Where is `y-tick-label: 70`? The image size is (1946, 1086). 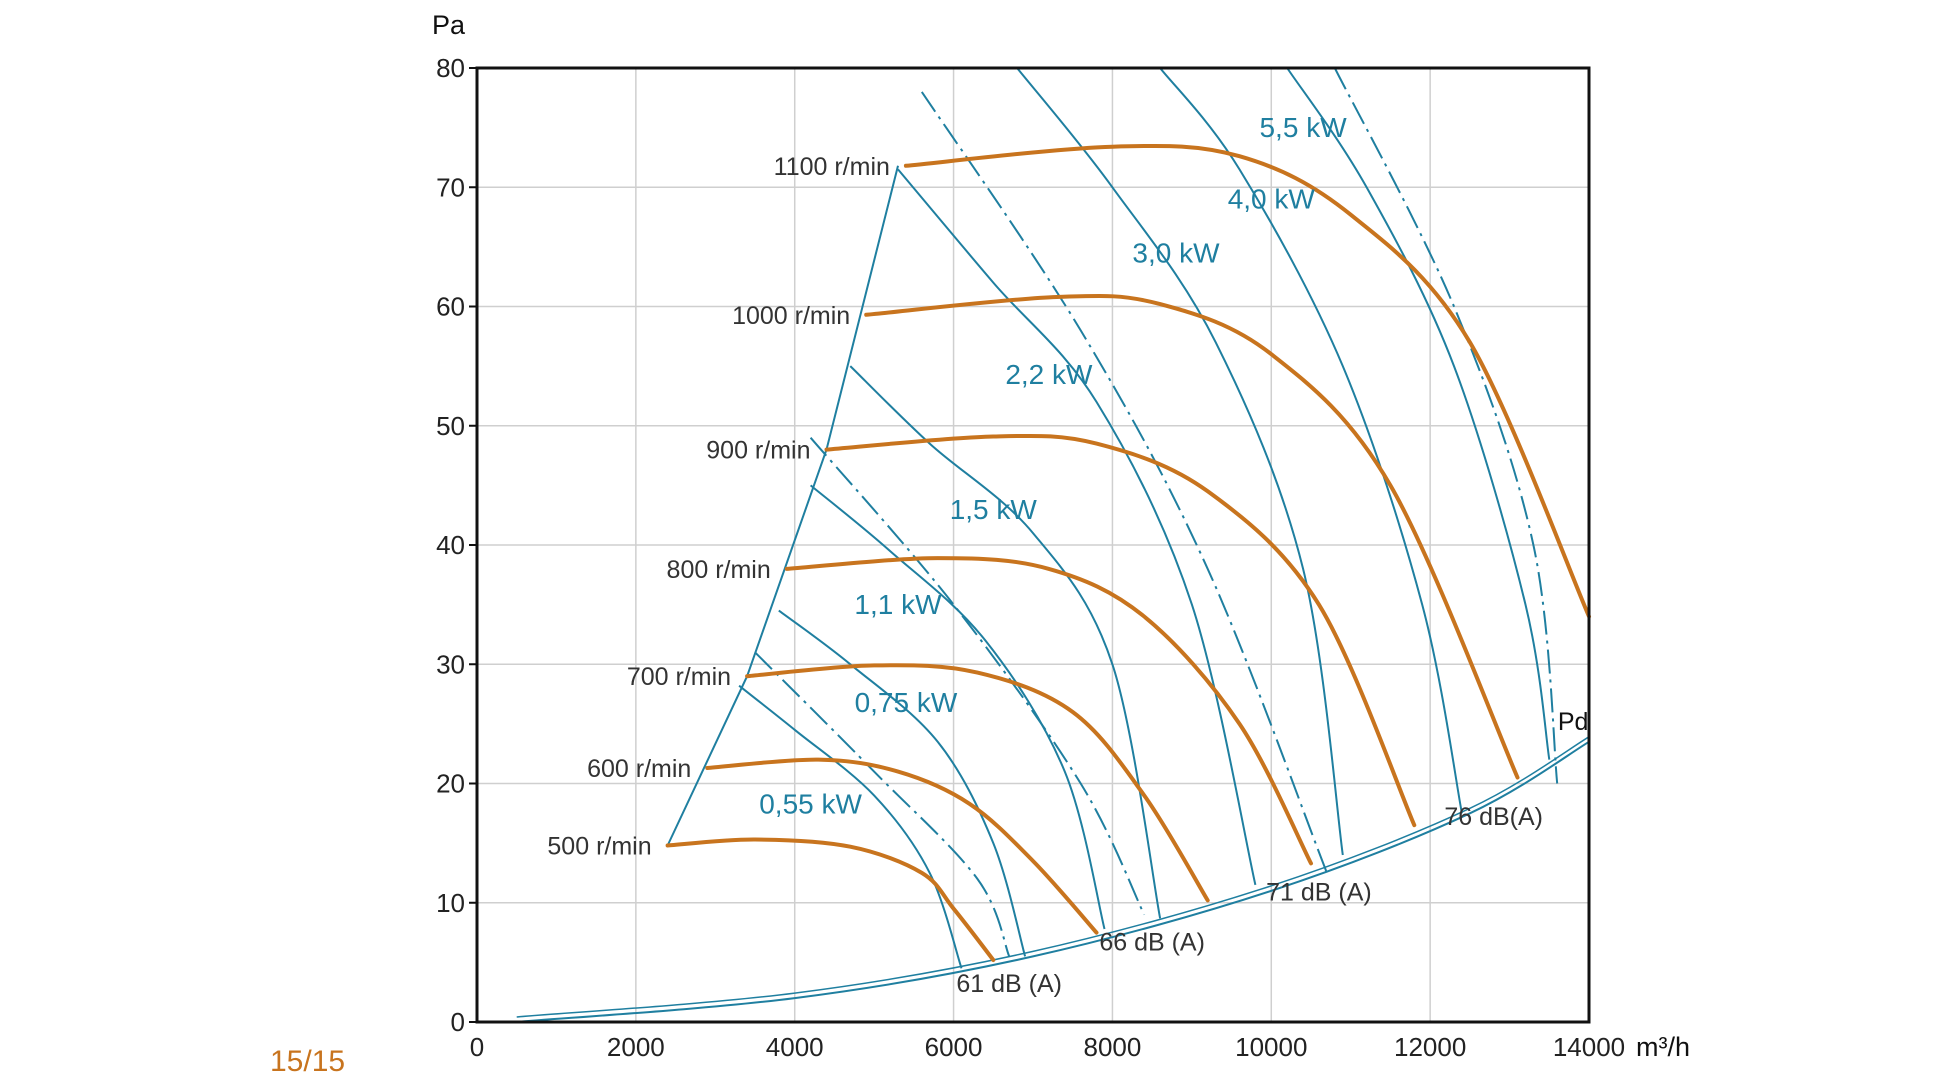
y-tick-label: 70 is located at coordinates (450, 187).